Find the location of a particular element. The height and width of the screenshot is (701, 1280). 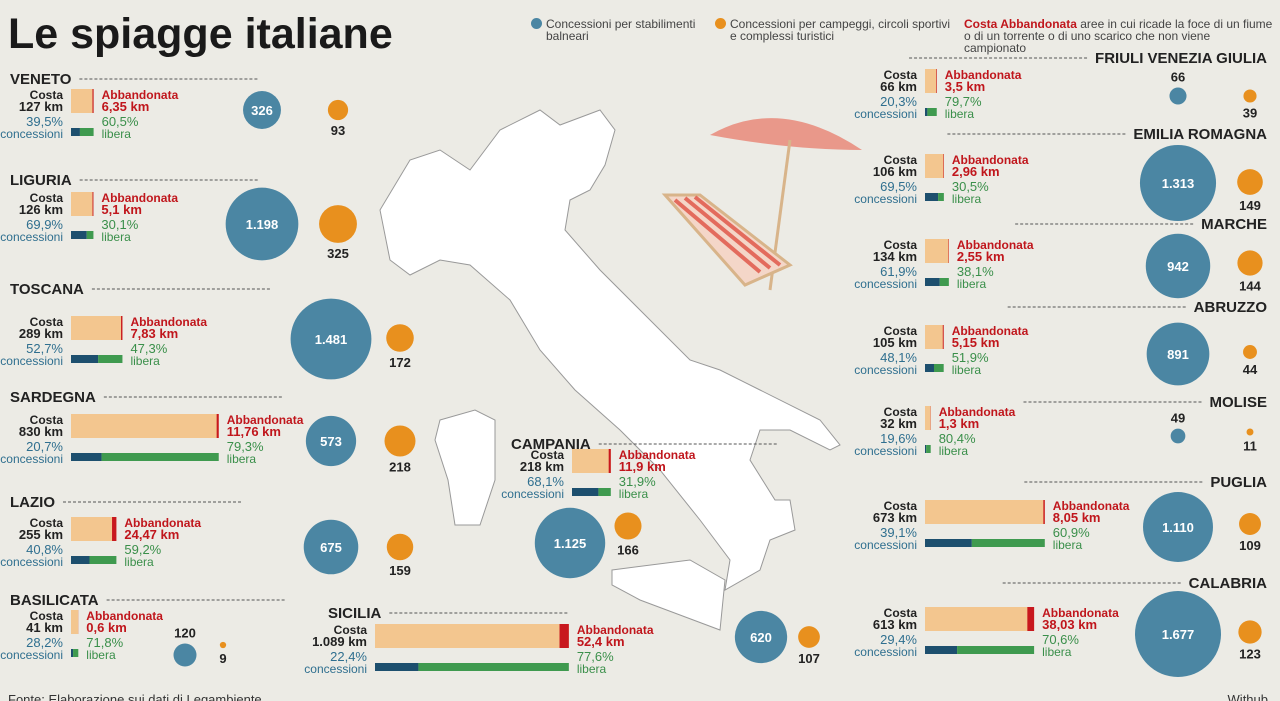

stabilimenti-value: 66 is located at coordinates (1178, 76).